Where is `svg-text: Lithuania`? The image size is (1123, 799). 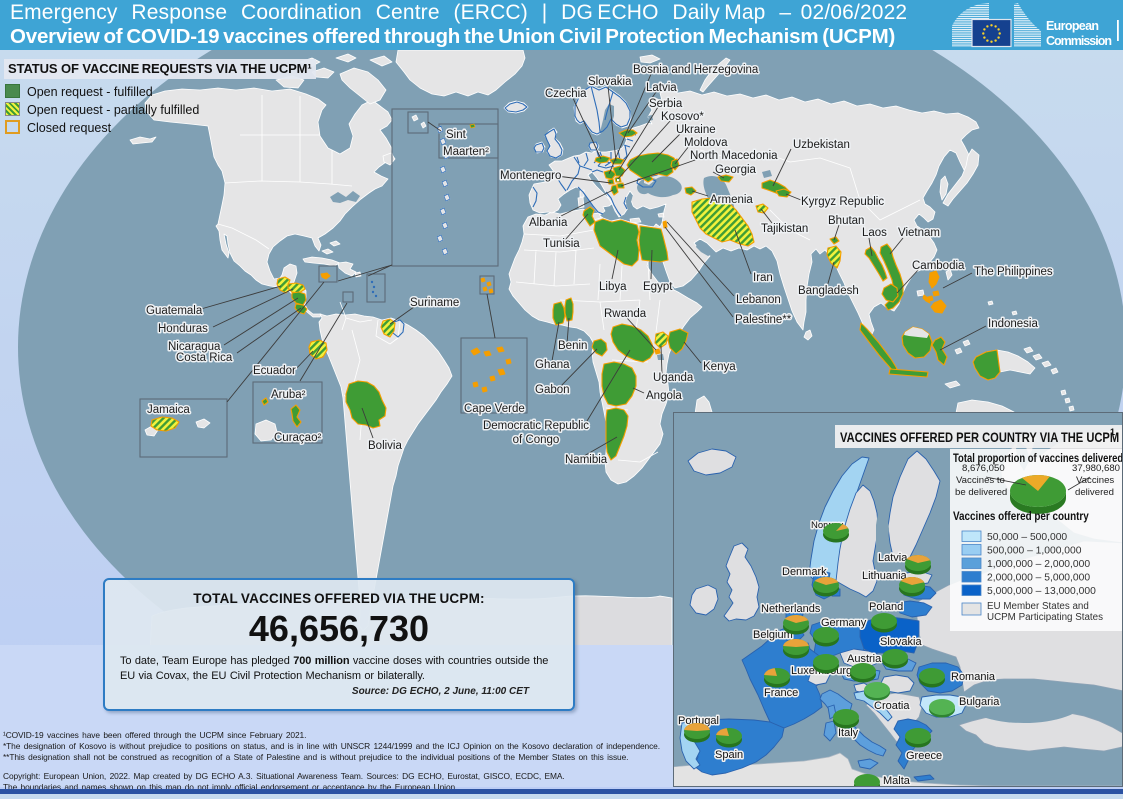 svg-text: Lithuania is located at coordinates (885, 576).